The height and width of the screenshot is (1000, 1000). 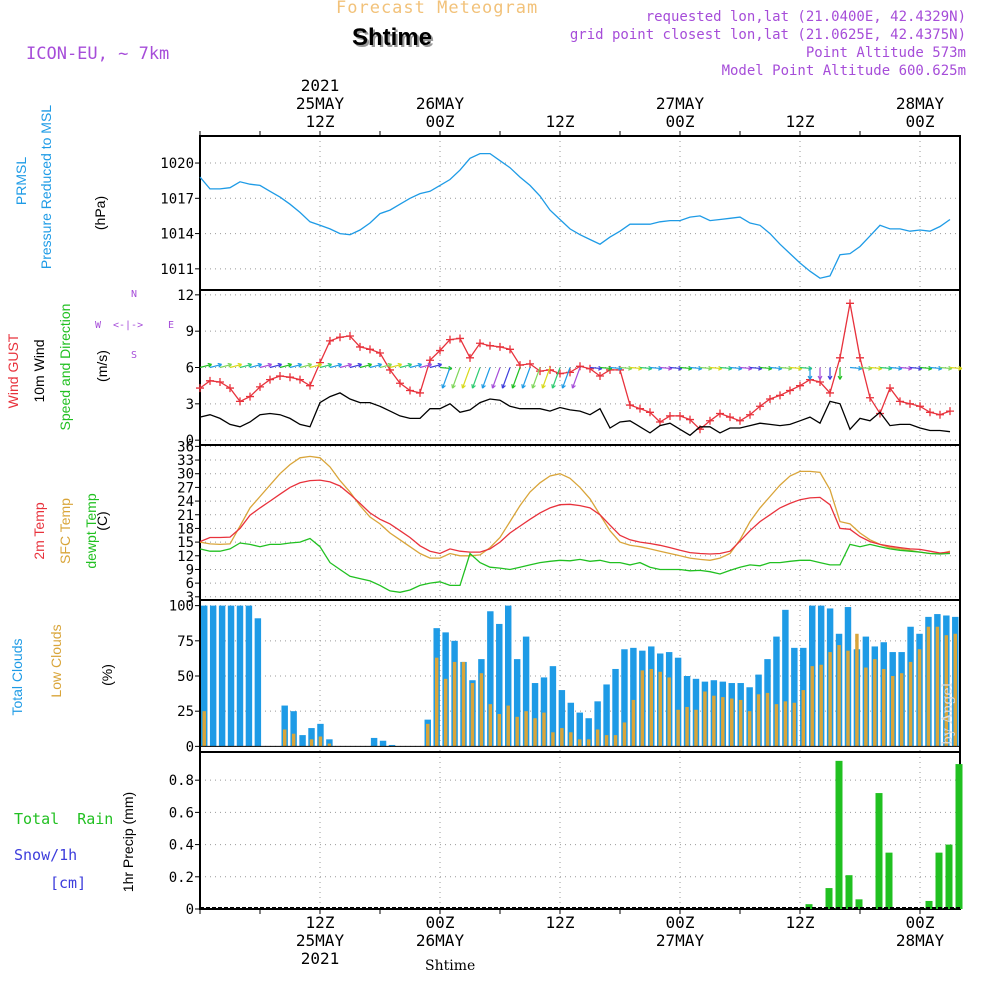 What do you see at coordinates (190, 570) in the screenshot?
I see `y-tick-label: 9` at bounding box center [190, 570].